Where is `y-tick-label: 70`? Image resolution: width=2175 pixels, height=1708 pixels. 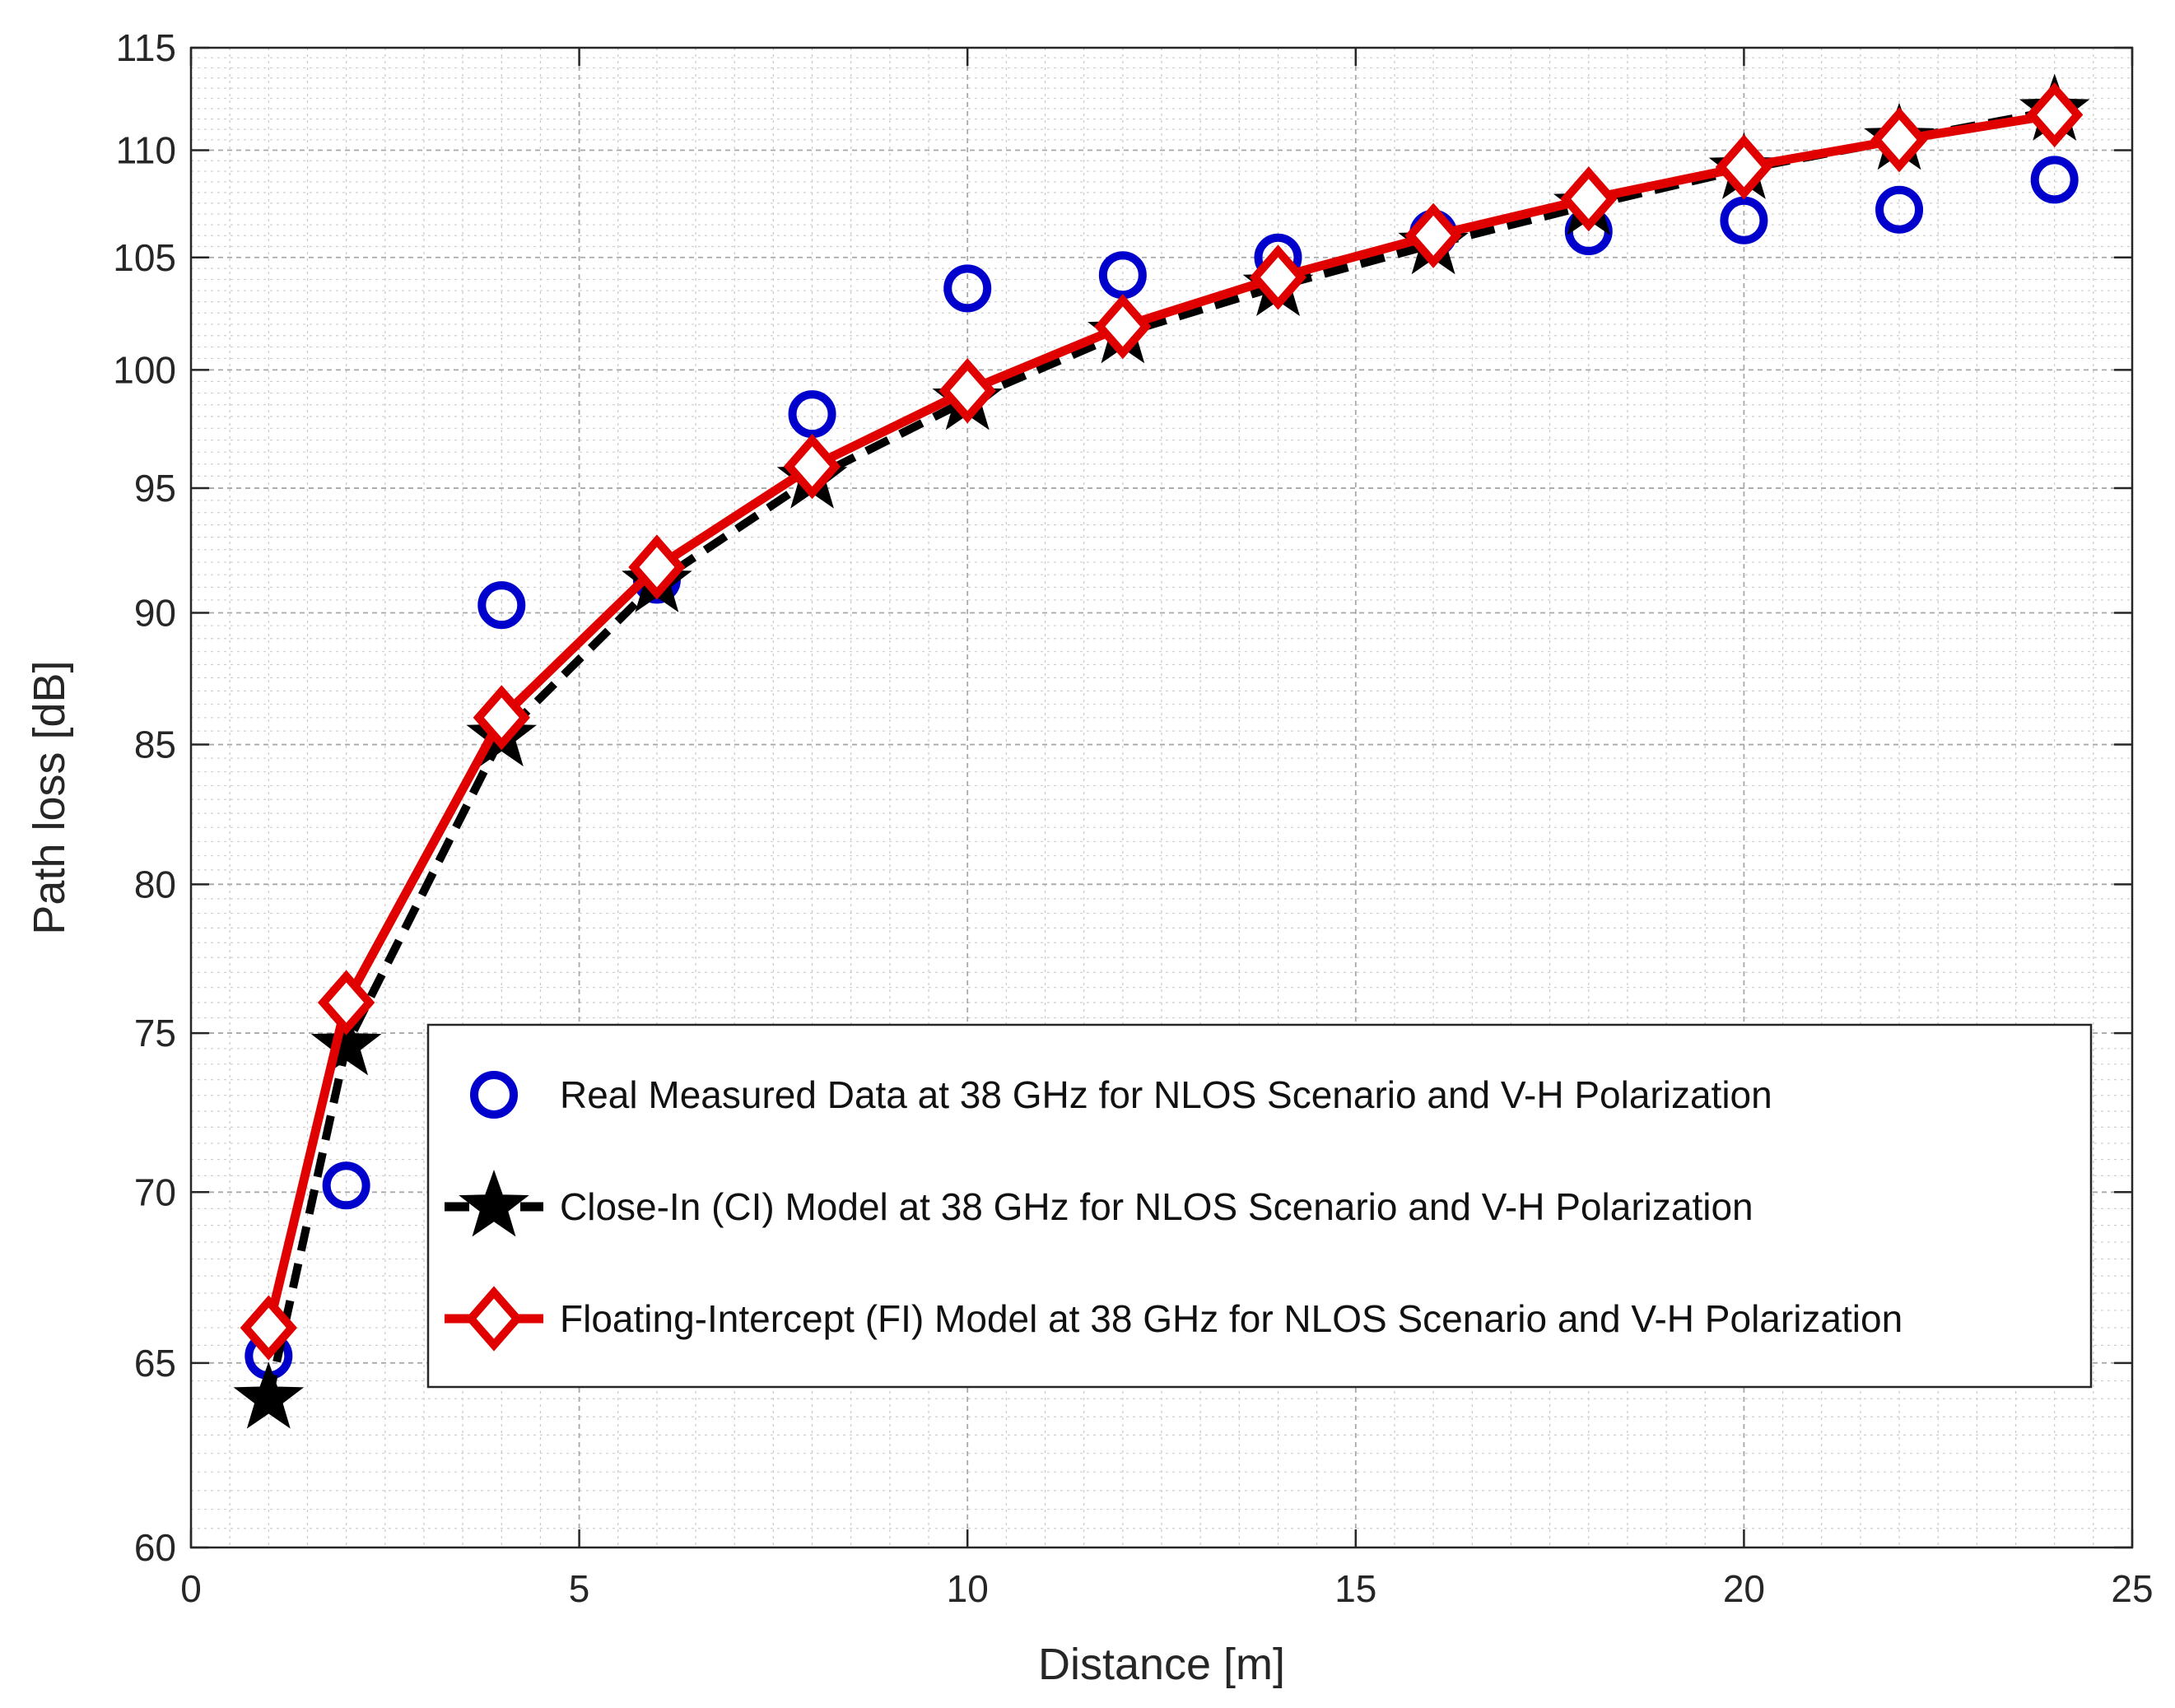 y-tick-label: 70 is located at coordinates (155, 1191).